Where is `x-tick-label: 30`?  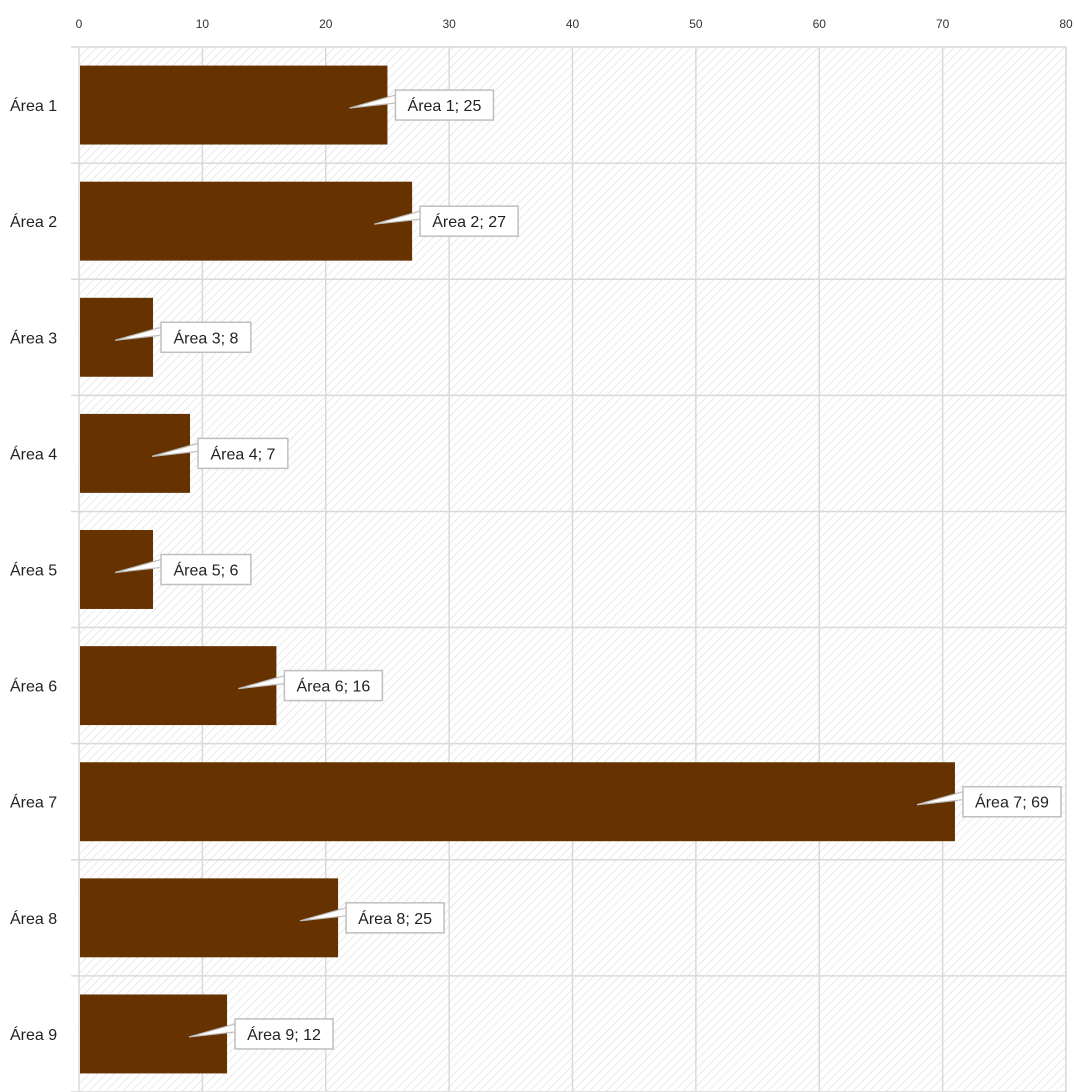 x-tick-label: 30 is located at coordinates (449, 24).